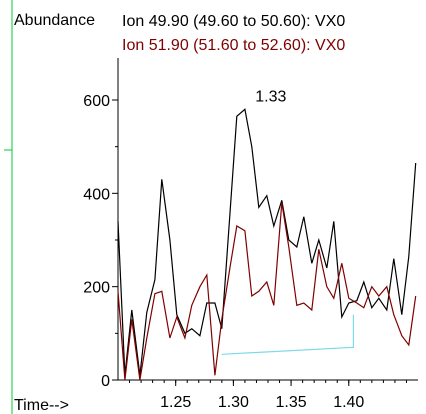 The height and width of the screenshot is (414, 426). Describe the element at coordinates (233, 402) in the screenshot. I see `x-tick-label: 1.30` at that location.